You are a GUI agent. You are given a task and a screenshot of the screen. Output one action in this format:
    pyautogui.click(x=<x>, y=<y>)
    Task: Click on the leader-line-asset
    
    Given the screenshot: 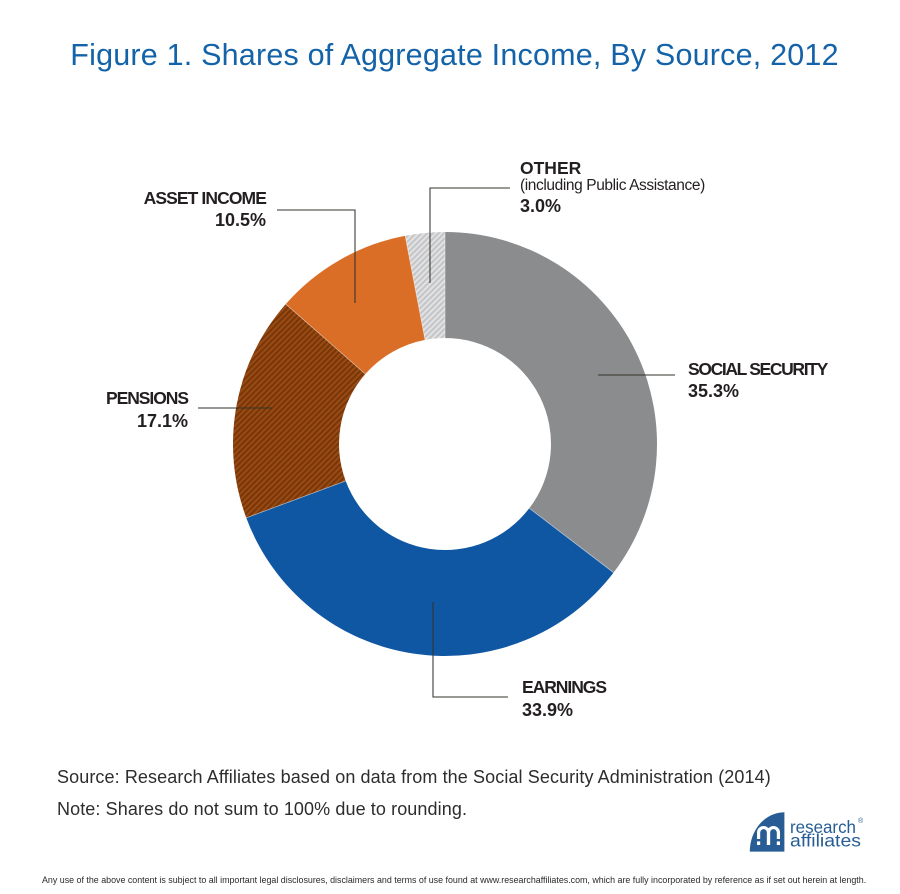 What is the action you would take?
    pyautogui.click(x=316, y=256)
    